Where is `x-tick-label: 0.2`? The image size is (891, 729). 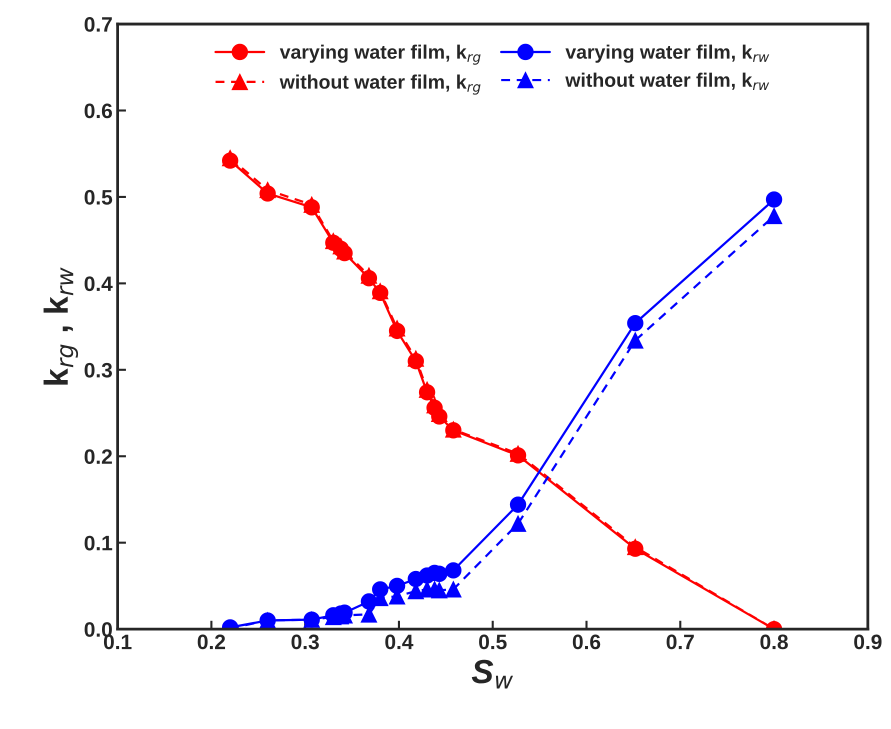 x-tick-label: 0.2 is located at coordinates (212, 642).